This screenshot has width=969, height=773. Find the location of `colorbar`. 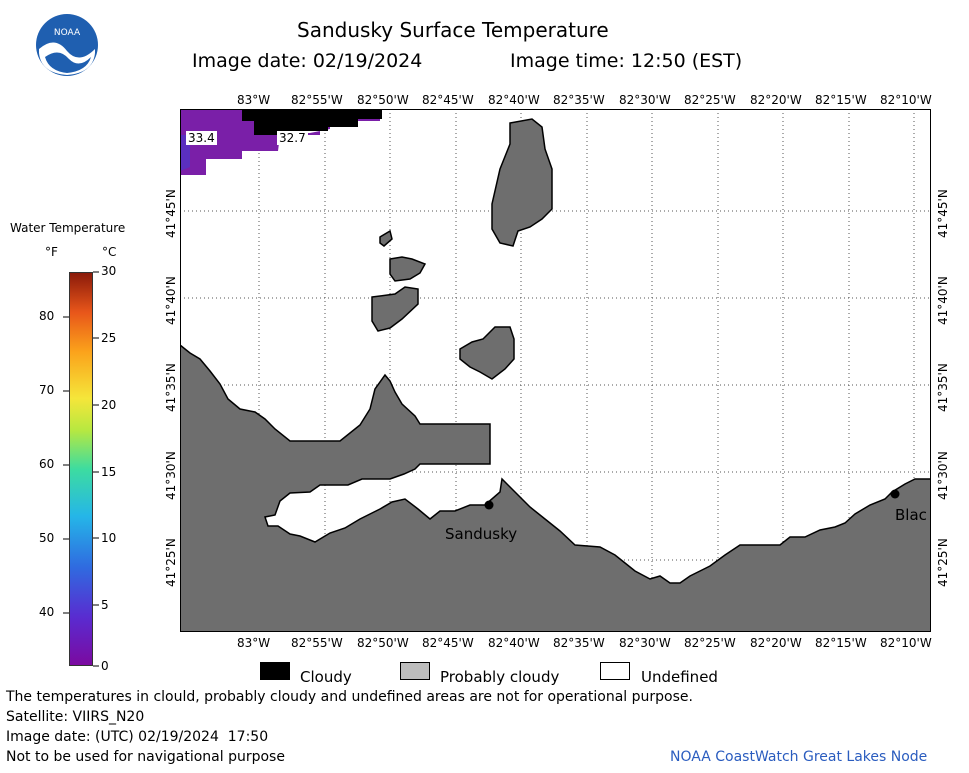

colorbar is located at coordinates (81, 469).